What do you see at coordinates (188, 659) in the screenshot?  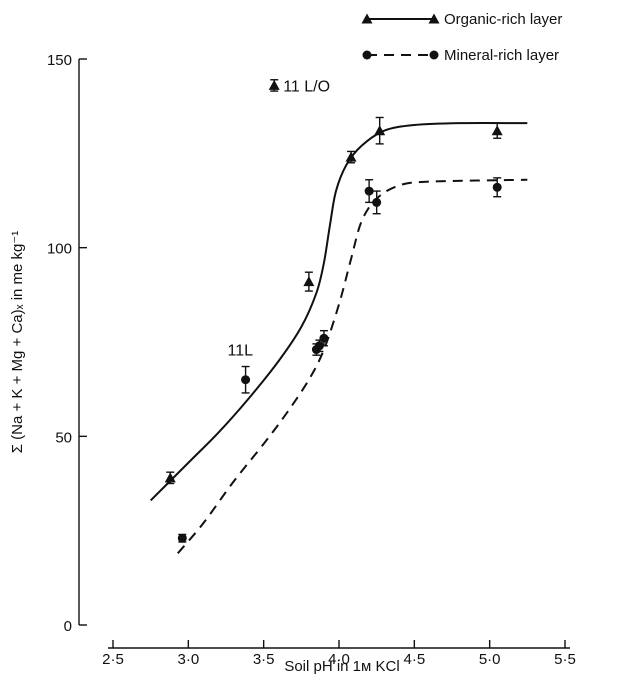 I see `x-tick-label: 3·0` at bounding box center [188, 659].